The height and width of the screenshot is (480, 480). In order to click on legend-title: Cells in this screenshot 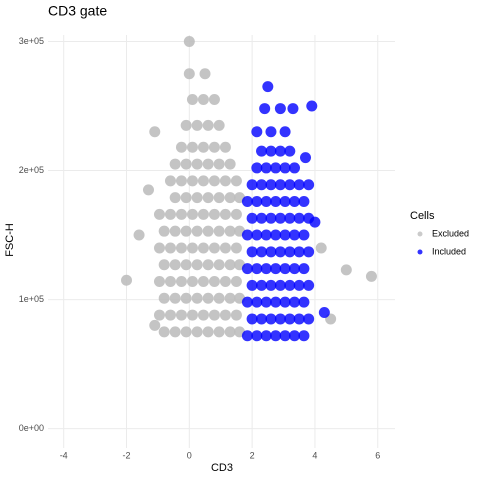, I will do `click(422, 216)`.